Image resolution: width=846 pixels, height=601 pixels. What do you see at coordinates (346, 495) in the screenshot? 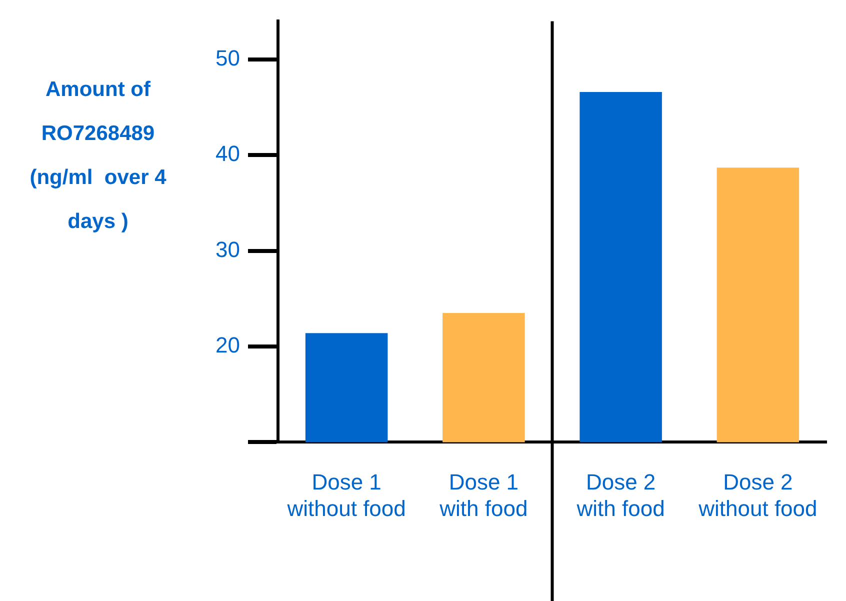
I see `x-tick-label: Dose 1 without food` at bounding box center [346, 495].